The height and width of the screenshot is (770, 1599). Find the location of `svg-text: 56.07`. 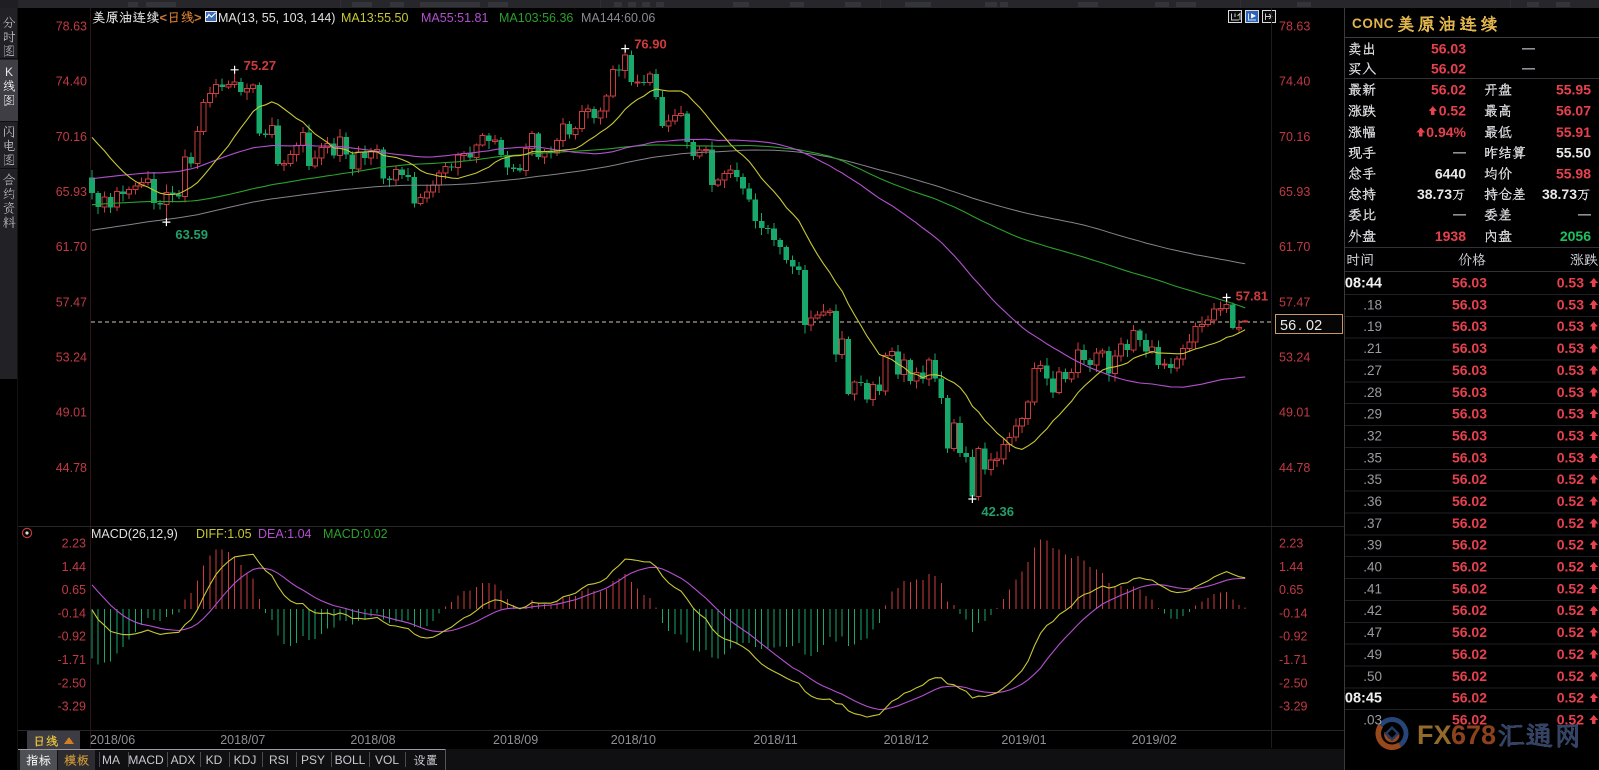

svg-text: 56.07 is located at coordinates (1573, 111).